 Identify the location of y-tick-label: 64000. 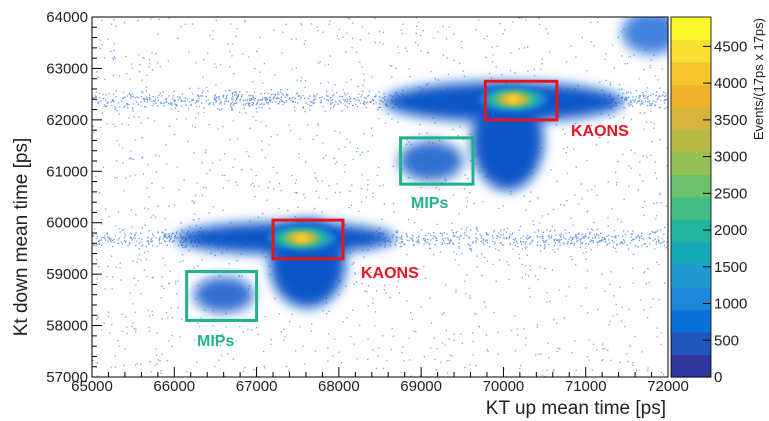
(67, 17).